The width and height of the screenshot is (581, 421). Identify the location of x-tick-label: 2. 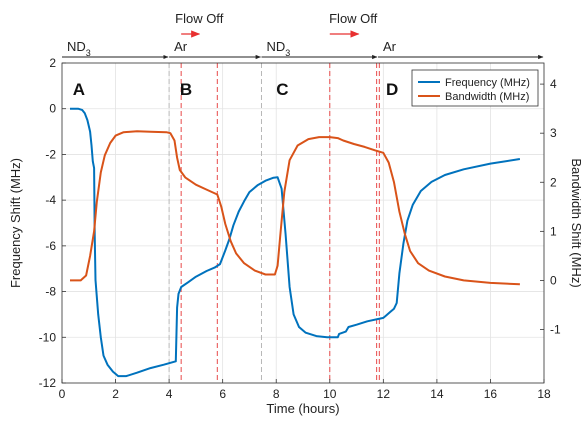
(115, 394).